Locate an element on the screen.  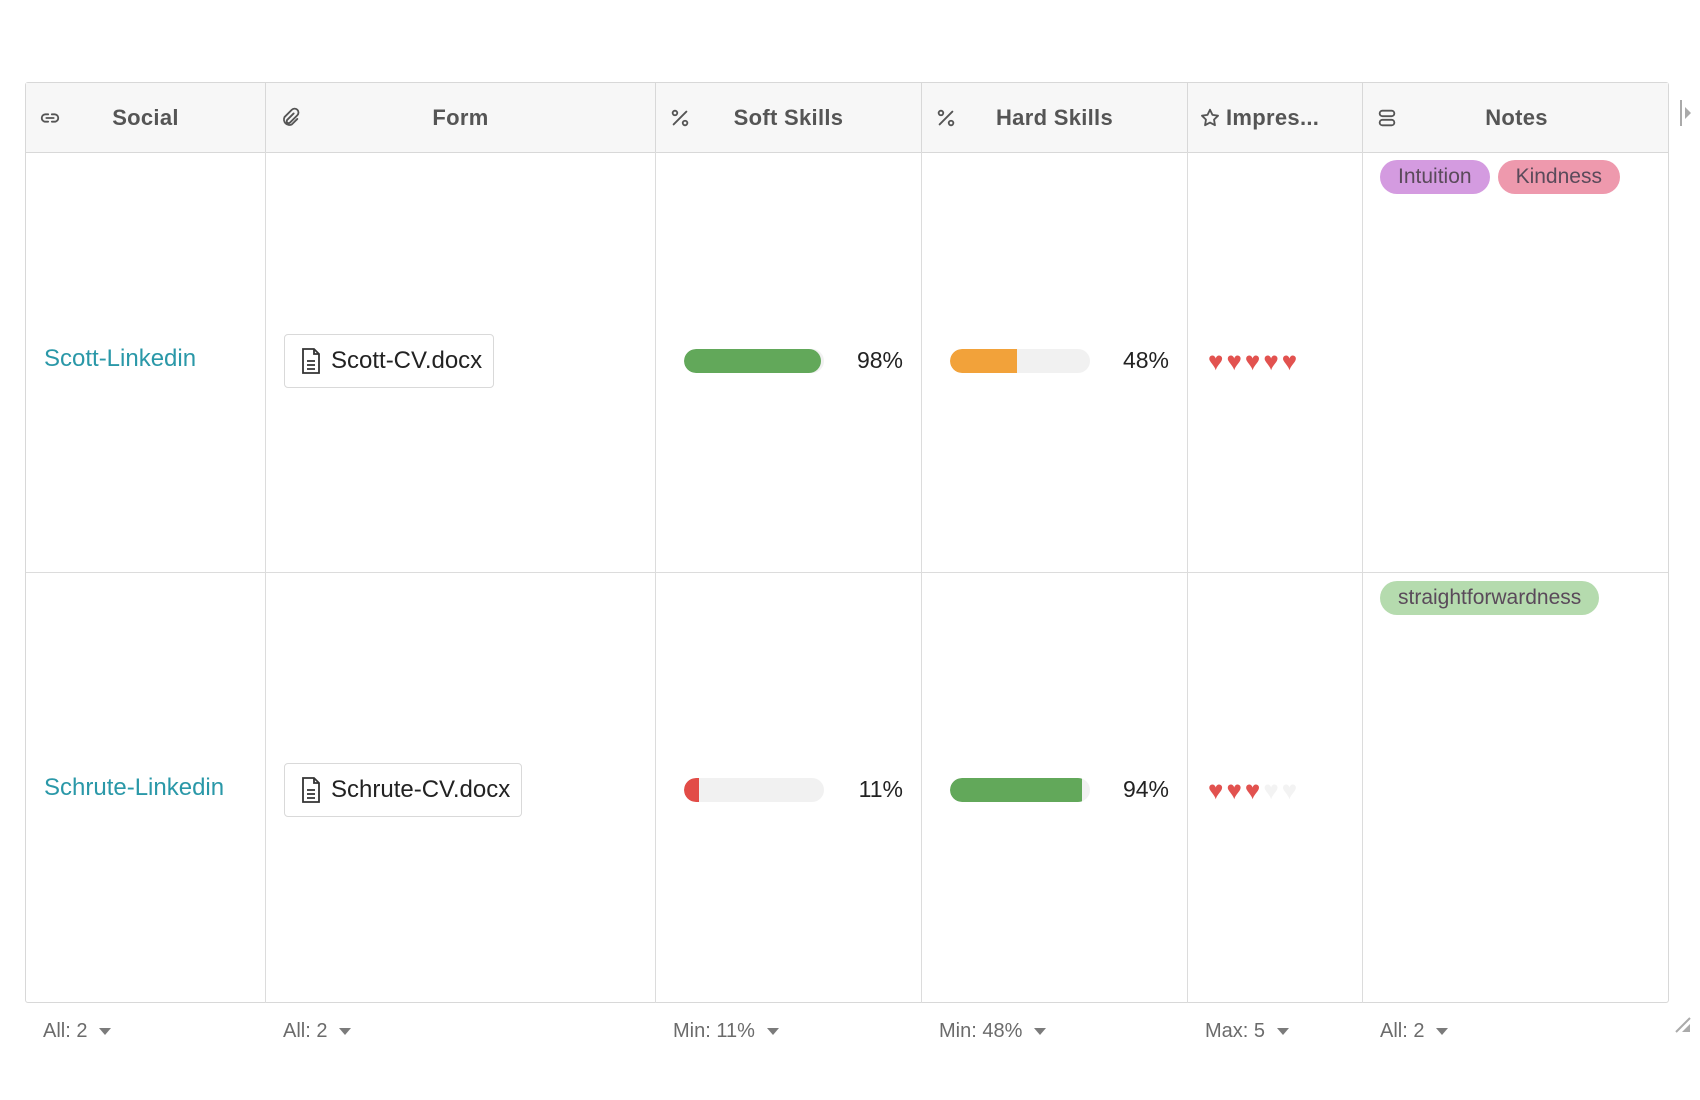
column-title: Soft Skills is located at coordinates (788, 117).